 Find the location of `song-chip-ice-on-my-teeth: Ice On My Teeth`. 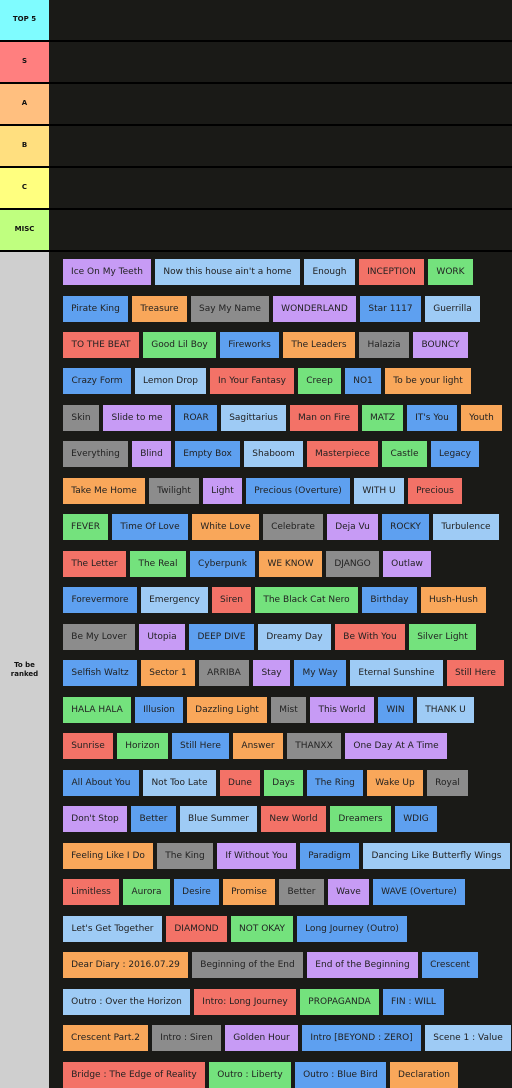

song-chip-ice-on-my-teeth: Ice On My Teeth is located at coordinates (107, 272).